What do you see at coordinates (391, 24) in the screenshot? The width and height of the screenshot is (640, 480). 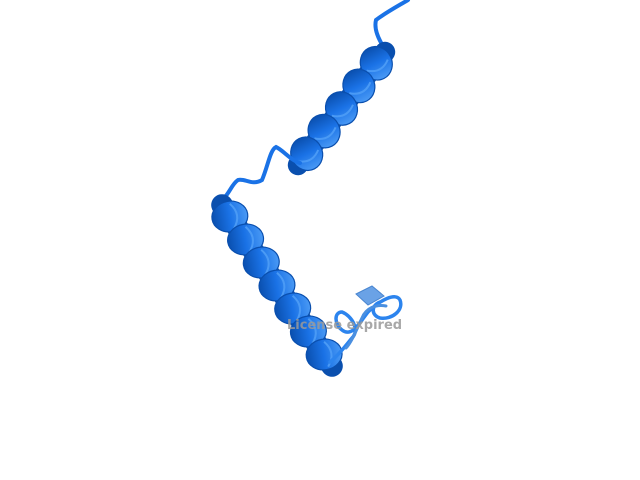 I see `n-terminal-coil` at bounding box center [391, 24].